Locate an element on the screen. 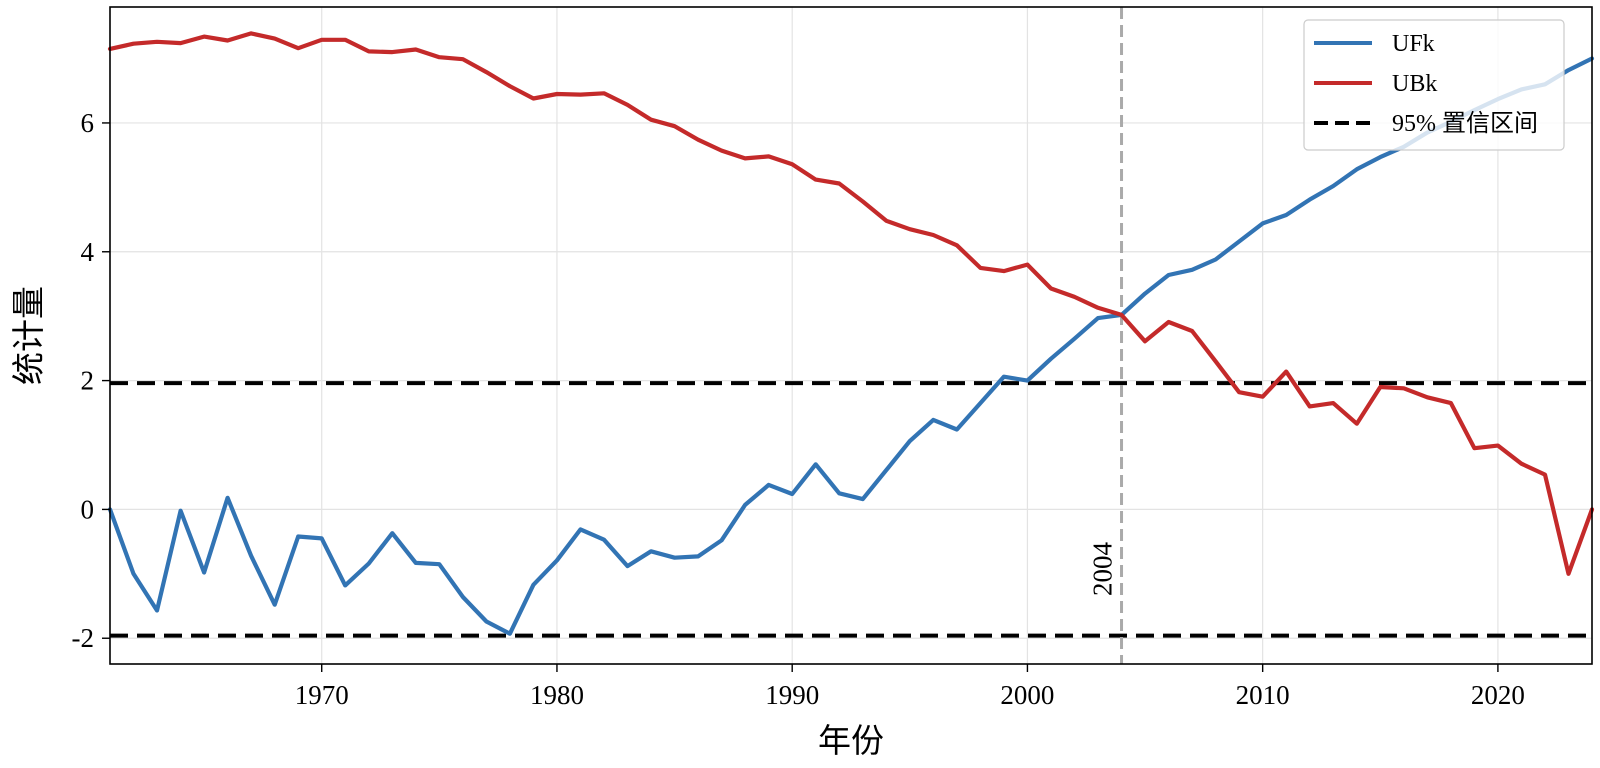 The width and height of the screenshot is (1600, 768). legend-label-confidence: 95% 置信区间 is located at coordinates (1465, 123).